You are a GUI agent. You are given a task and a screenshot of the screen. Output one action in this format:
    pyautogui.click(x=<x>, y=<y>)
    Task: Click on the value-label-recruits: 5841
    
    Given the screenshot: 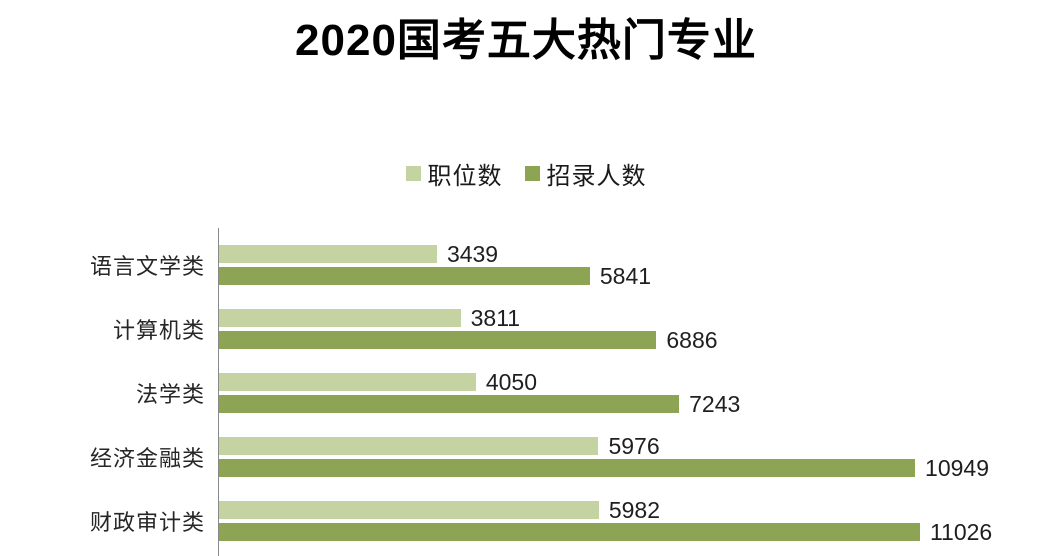 What is the action you would take?
    pyautogui.click(x=625, y=275)
    